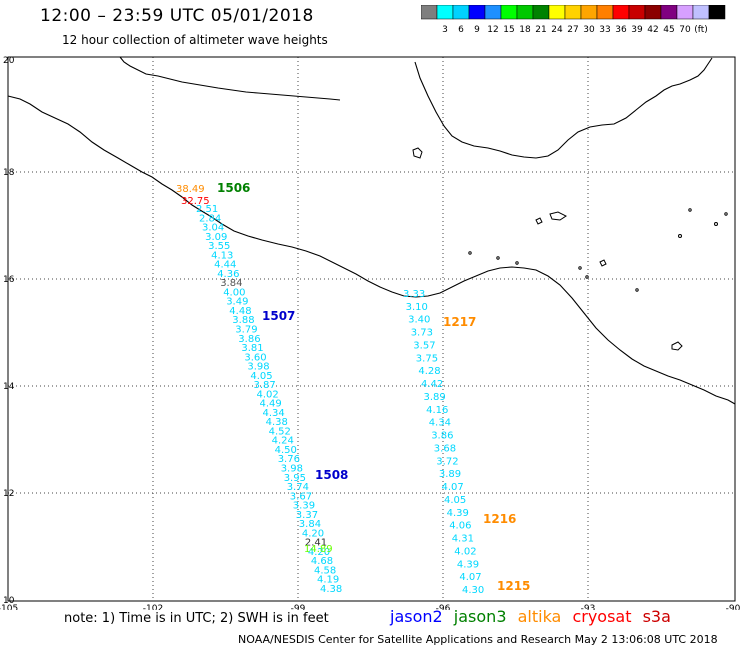 Image resolution: width=740 pixels, height=650 pixels. I want to click on track1-value: 4.52, so click(280, 431).